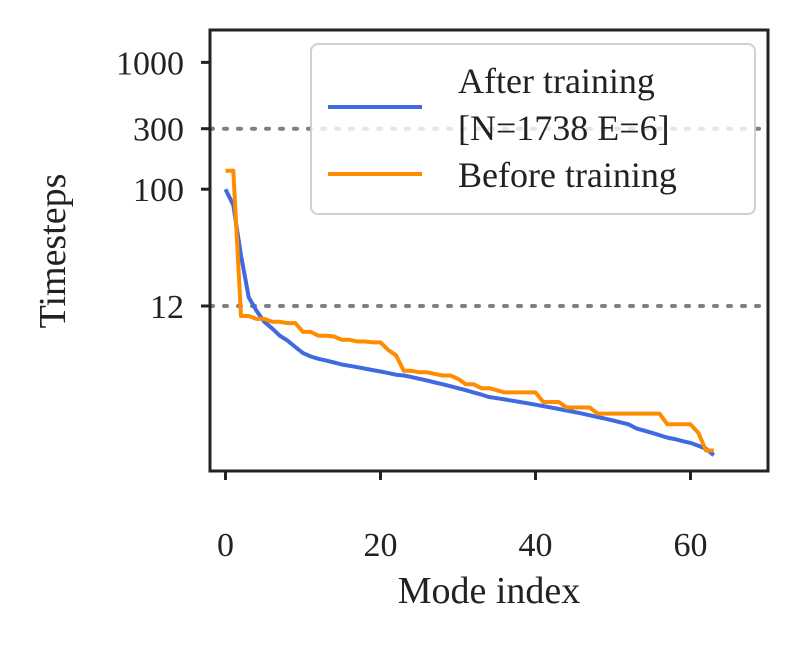  I want to click on y-tick-label: 1000, so click(150, 63).